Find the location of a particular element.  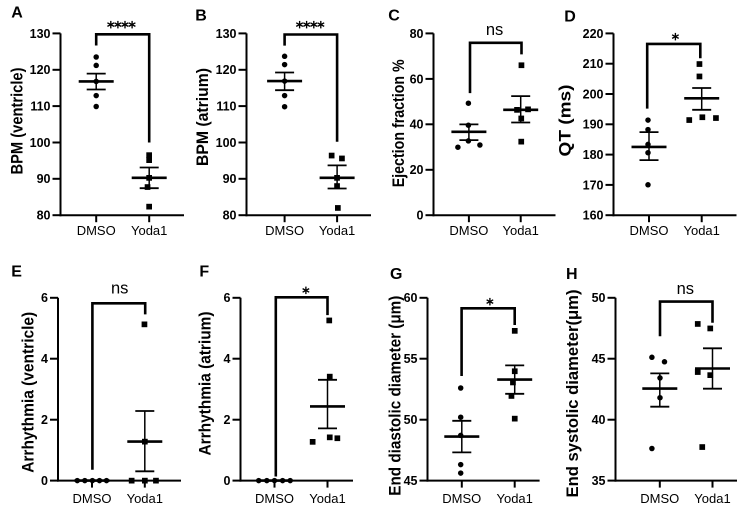

svg-text: 55 is located at coordinates (411, 359).